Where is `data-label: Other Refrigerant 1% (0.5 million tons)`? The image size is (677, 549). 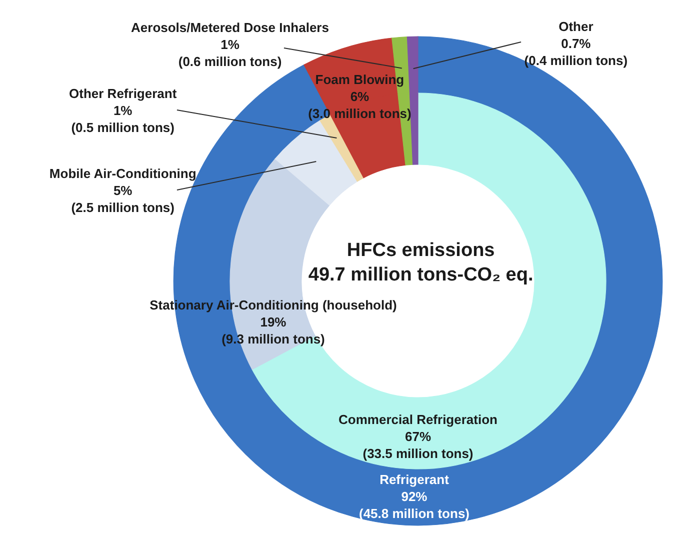 data-label: Other Refrigerant 1% (0.5 million tons) is located at coordinates (123, 110).